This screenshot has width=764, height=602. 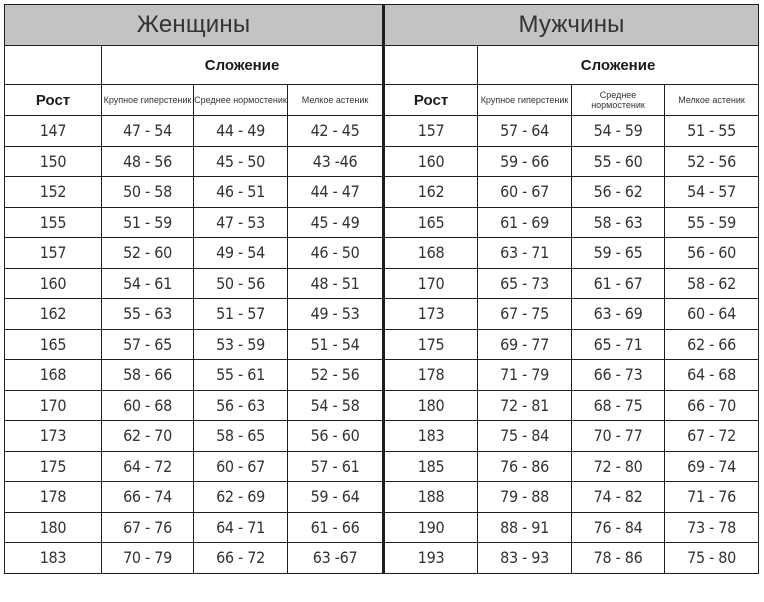 What do you see at coordinates (53, 192) in the screenshot?
I see `women-height-cell: 152` at bounding box center [53, 192].